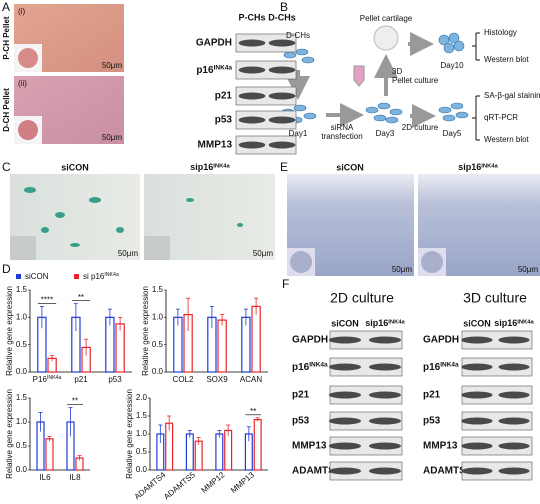 The width and height of the screenshot is (540, 504). I want to click on x-tick-label: IL8, so click(75, 477).